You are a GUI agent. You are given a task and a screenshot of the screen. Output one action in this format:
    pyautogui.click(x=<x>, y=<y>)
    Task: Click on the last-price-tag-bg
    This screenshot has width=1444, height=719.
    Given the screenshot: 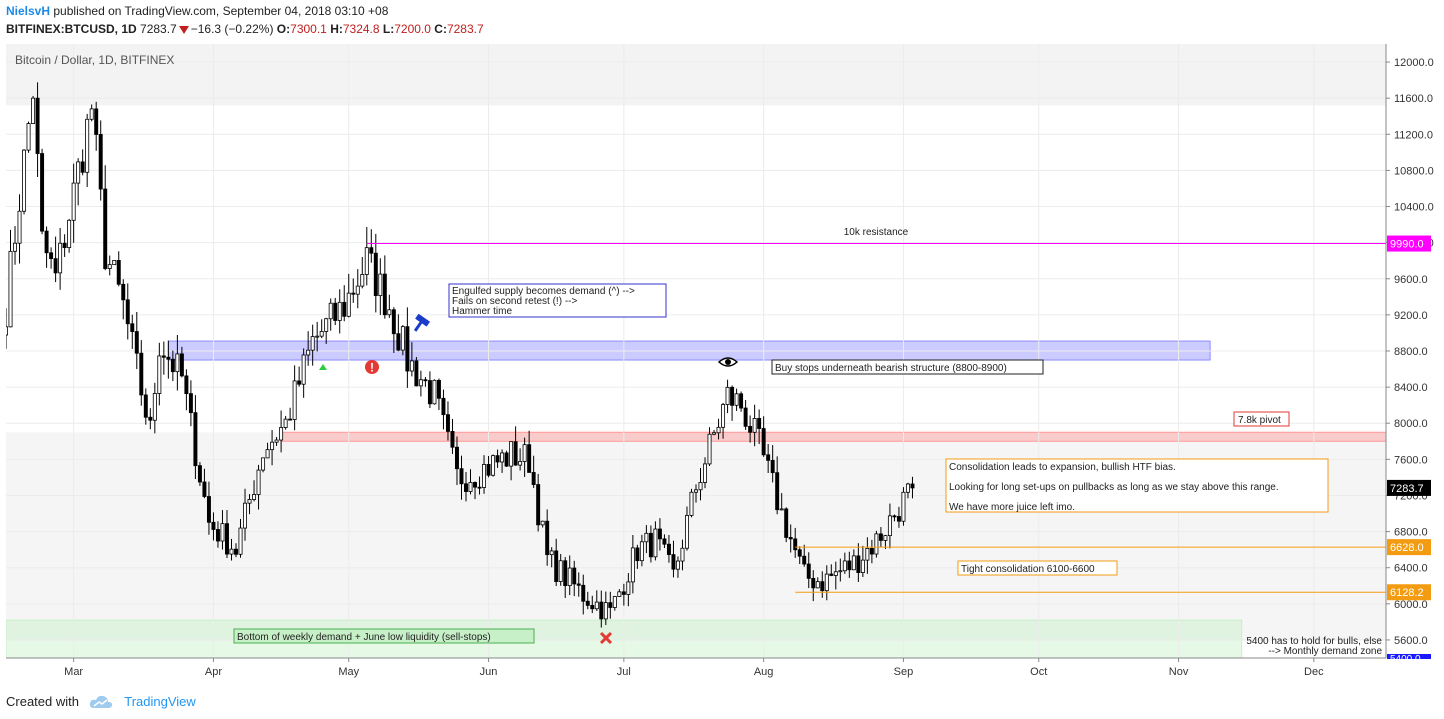 What is the action you would take?
    pyautogui.click(x=1409, y=487)
    